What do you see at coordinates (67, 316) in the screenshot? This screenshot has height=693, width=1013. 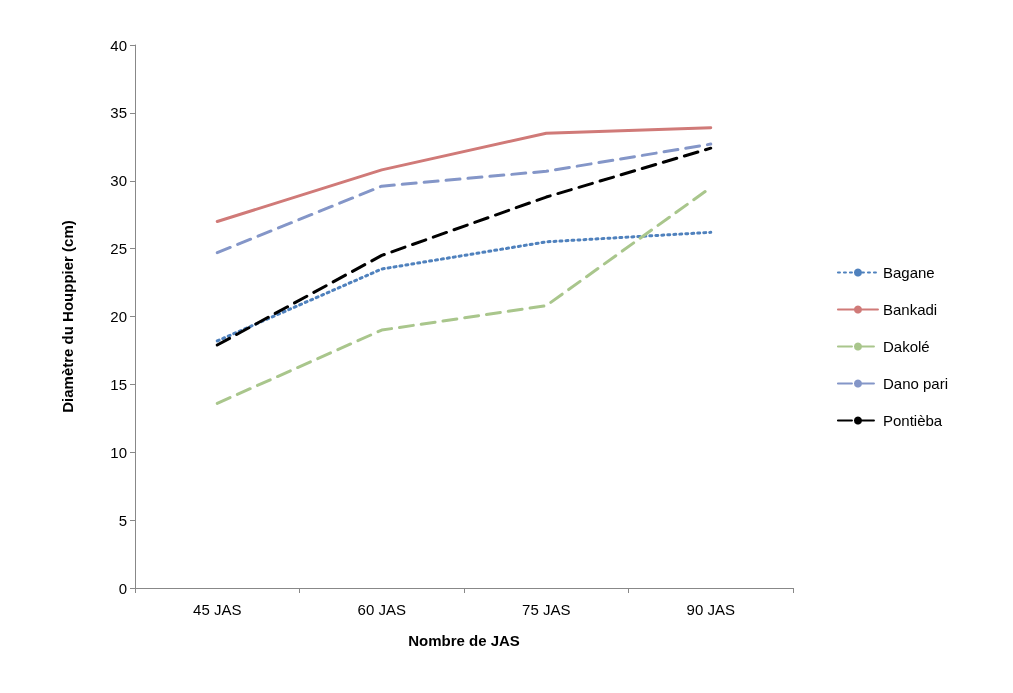 I see `y-axis-title: Diamètre du Houppier (cm)` at bounding box center [67, 316].